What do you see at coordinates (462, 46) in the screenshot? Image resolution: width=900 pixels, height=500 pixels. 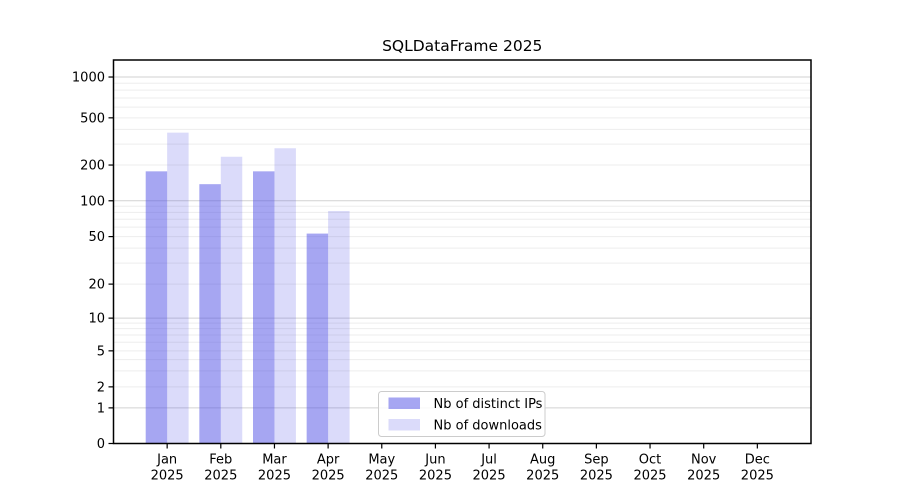 I see `chart-title: SQLDataFrame 2025` at bounding box center [462, 46].